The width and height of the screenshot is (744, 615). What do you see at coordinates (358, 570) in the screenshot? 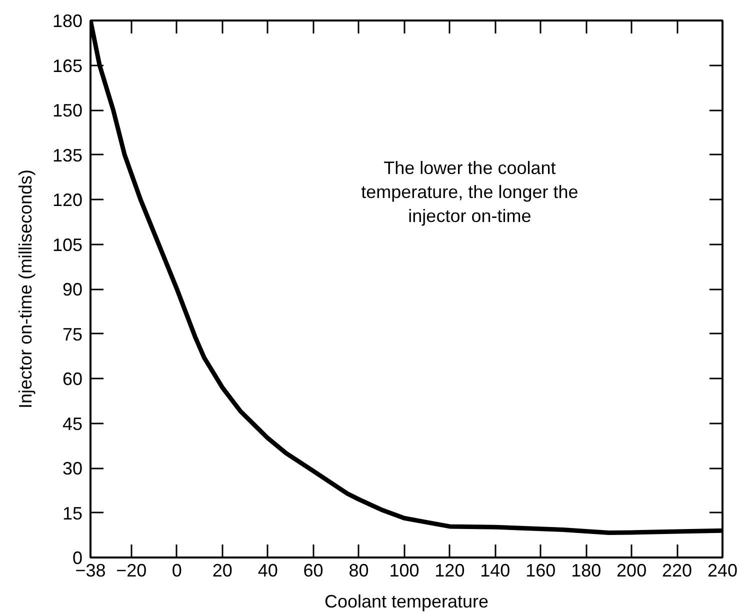
I see `x-tick-label: 80` at bounding box center [358, 570].